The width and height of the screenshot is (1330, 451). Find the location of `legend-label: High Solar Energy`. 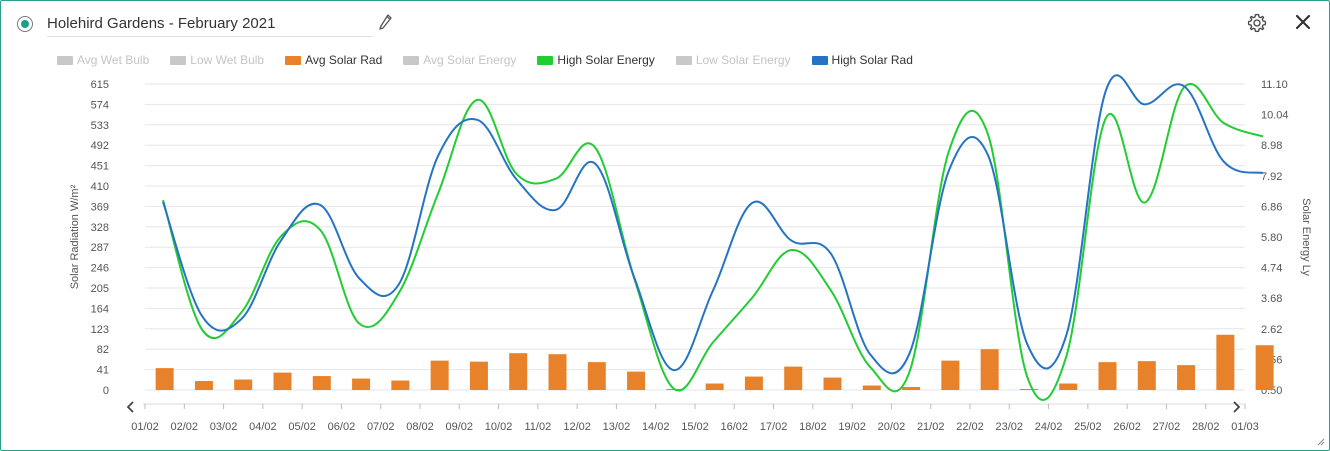

legend-label: High Solar Energy is located at coordinates (606, 60).